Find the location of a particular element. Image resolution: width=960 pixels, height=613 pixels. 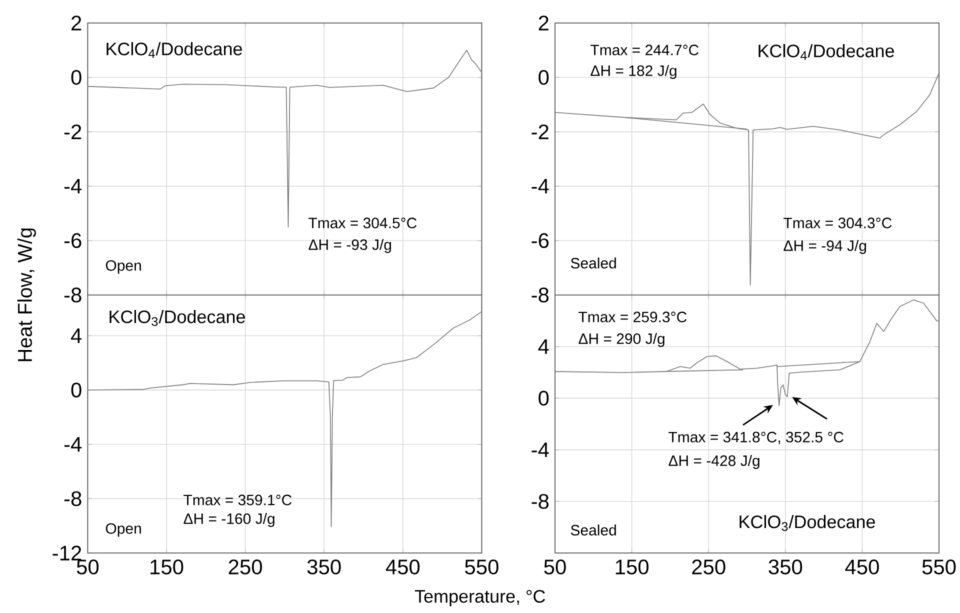

annotation: Tmax = 304.5°C is located at coordinates (362, 223).